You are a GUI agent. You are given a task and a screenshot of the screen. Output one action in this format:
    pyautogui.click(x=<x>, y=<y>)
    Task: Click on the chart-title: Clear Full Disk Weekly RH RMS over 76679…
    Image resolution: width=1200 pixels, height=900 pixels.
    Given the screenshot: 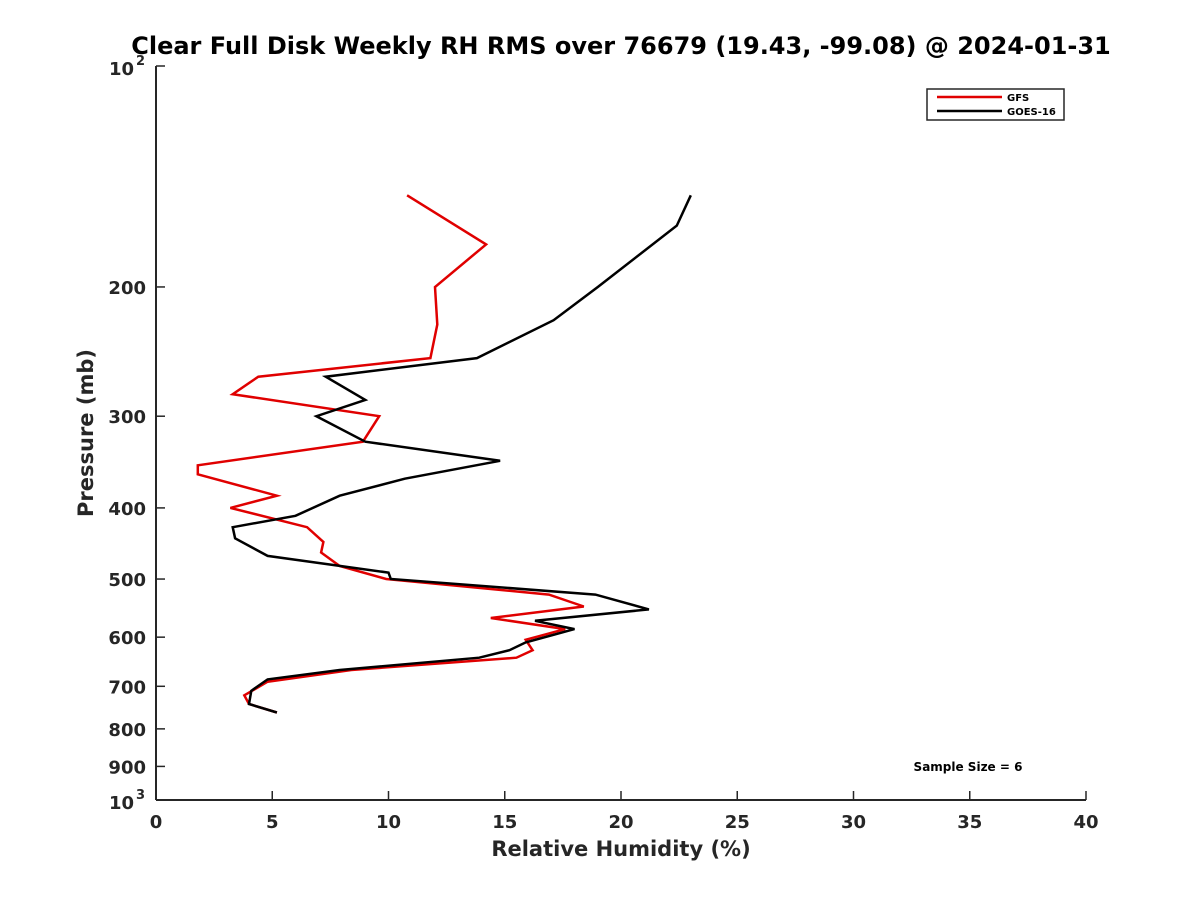 What is the action you would take?
    pyautogui.click(x=621, y=46)
    